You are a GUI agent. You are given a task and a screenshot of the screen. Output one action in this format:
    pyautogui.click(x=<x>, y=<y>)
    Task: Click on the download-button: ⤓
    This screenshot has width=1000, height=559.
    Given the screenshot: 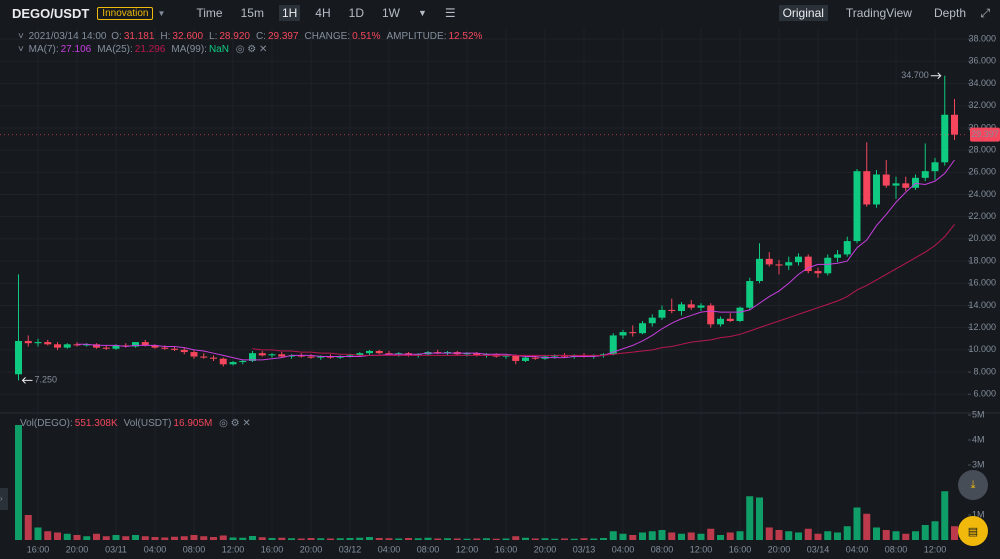 What is the action you would take?
    pyautogui.click(x=973, y=485)
    